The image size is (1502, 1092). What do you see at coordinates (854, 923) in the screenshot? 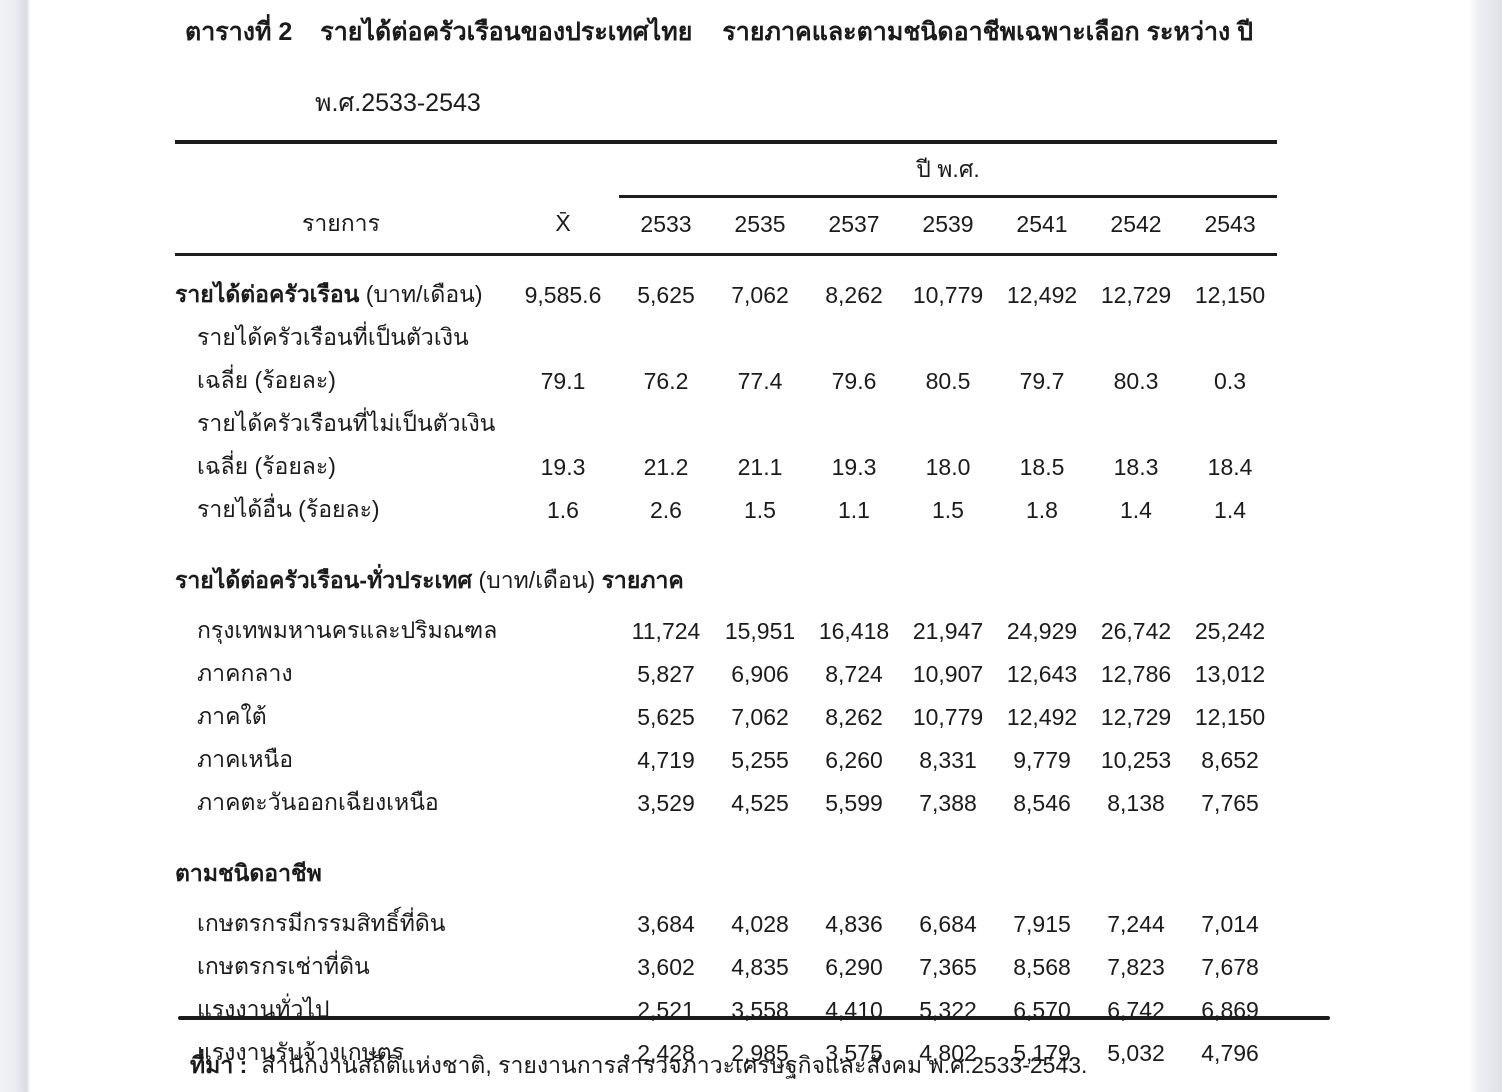
I see `year-value: 4,836` at bounding box center [854, 923].